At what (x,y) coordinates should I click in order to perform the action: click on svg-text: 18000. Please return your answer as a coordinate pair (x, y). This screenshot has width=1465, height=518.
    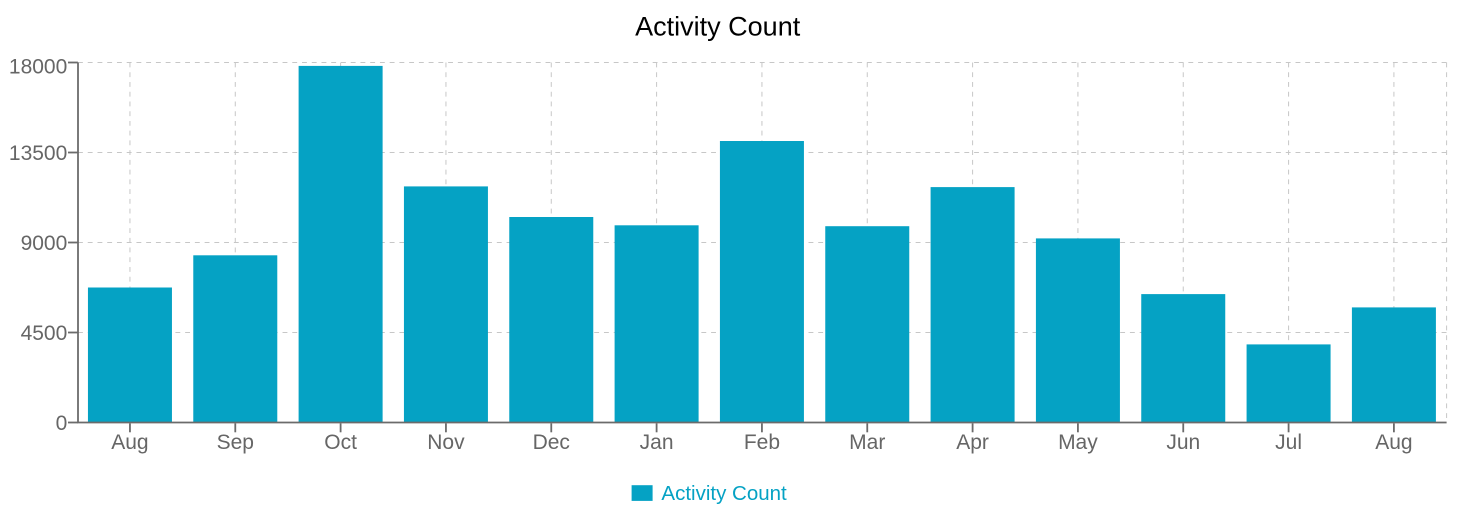
    Looking at the image, I should click on (38, 66).